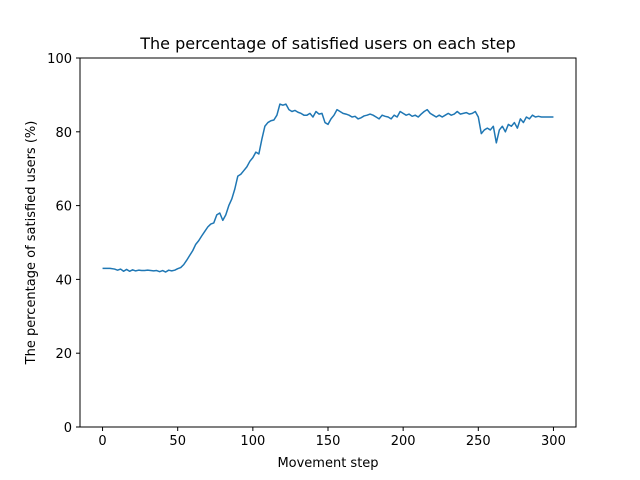 This screenshot has width=640, height=480. Describe the element at coordinates (553, 441) in the screenshot. I see `x-tick-label: 300` at that location.